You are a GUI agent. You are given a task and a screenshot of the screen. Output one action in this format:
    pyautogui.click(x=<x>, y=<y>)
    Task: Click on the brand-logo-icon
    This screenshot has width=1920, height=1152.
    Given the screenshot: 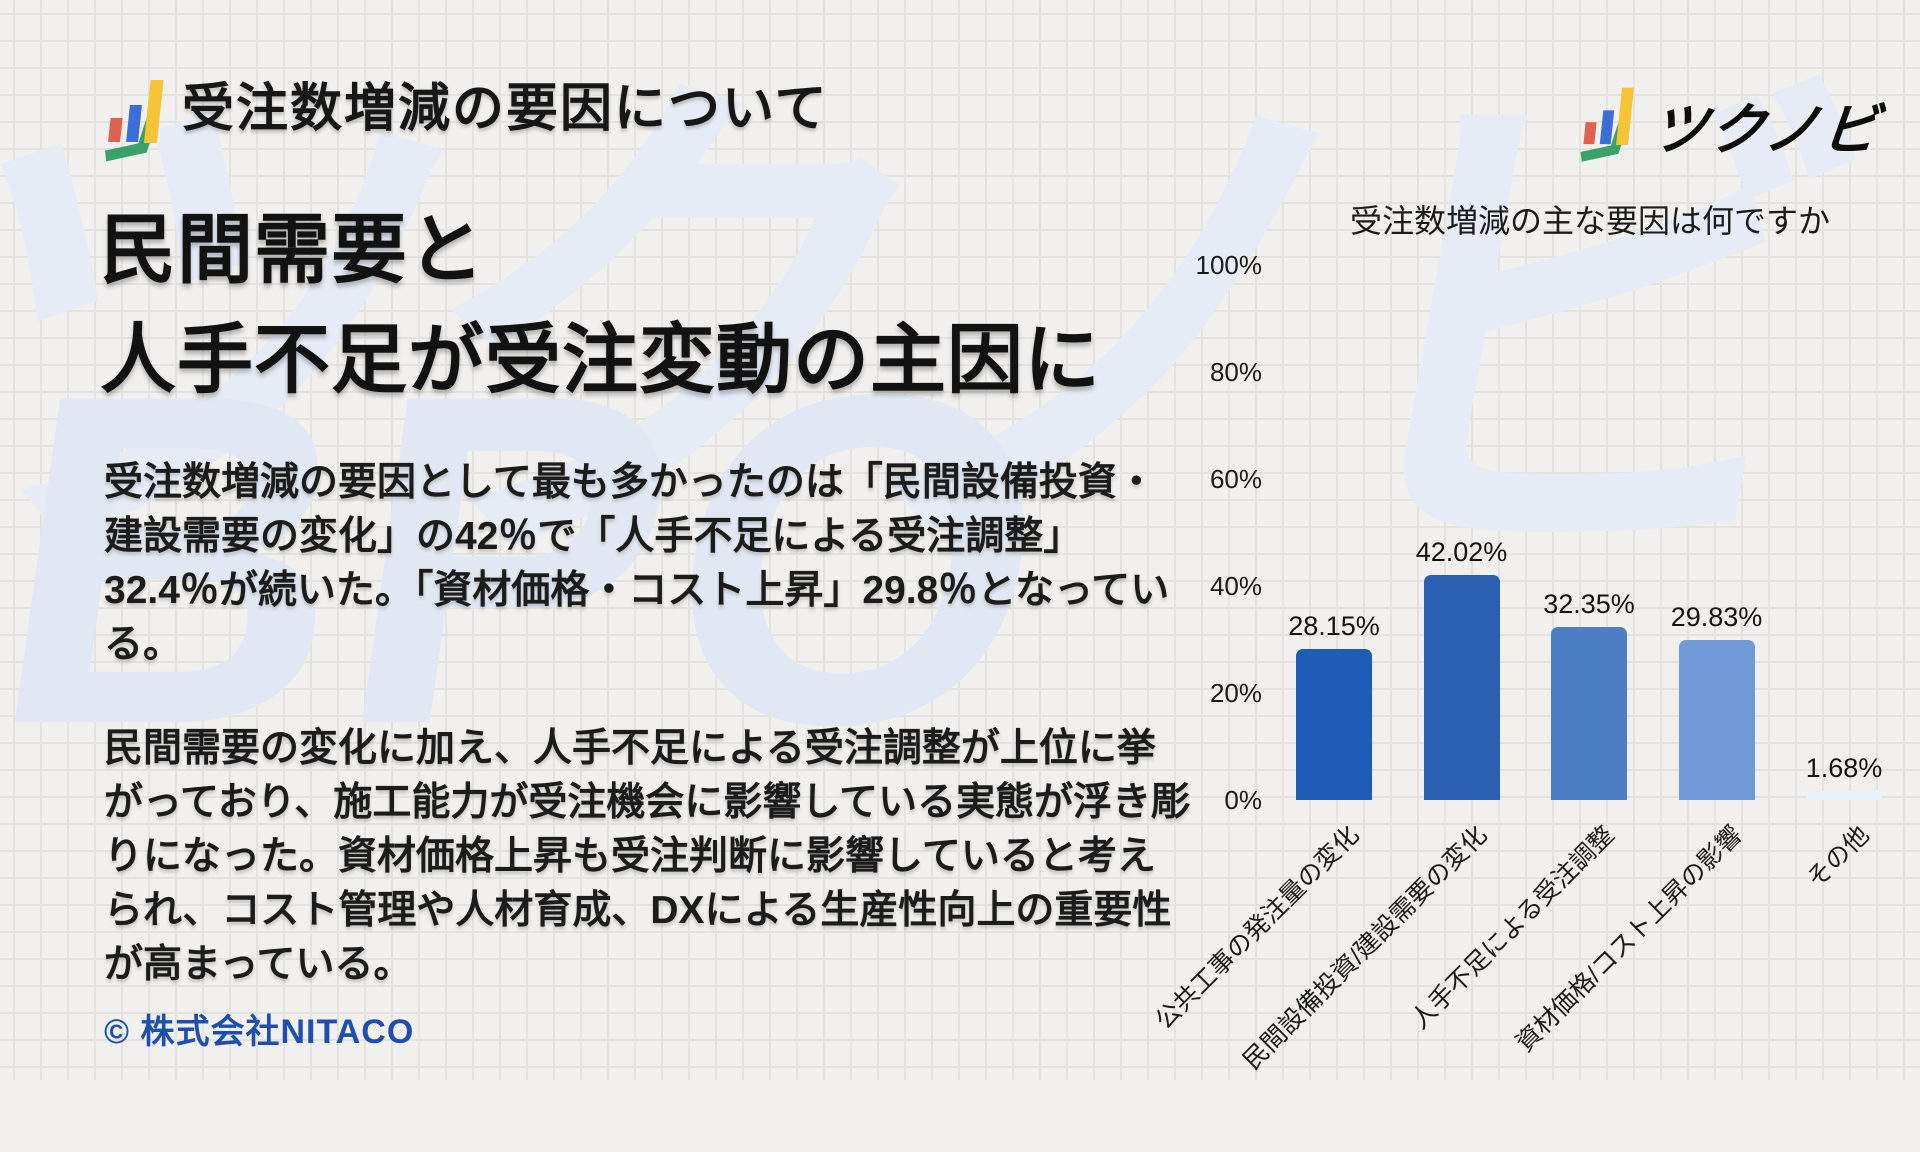 What is the action you would take?
    pyautogui.click(x=1607, y=124)
    